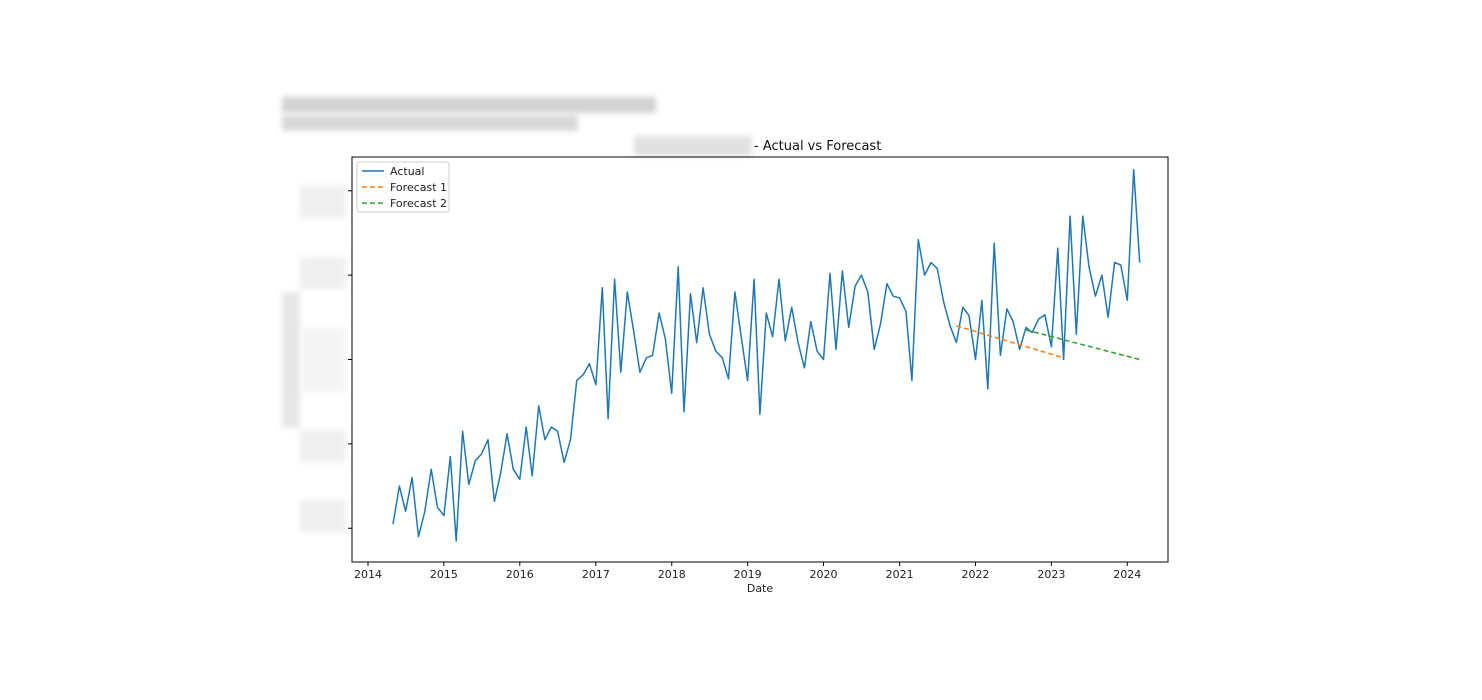 This screenshot has width=1482, height=700. I want to click on redacted-title-prefix, so click(693, 146).